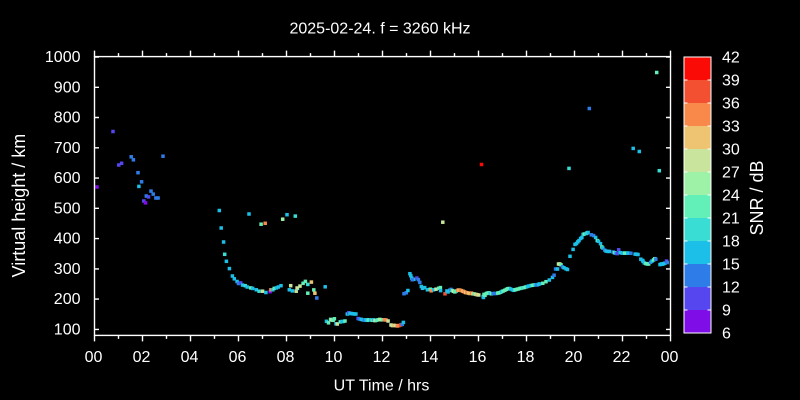 Image resolution: width=800 pixels, height=400 pixels. What do you see at coordinates (67, 148) in the screenshot?
I see `svg-text: 700` at bounding box center [67, 148].